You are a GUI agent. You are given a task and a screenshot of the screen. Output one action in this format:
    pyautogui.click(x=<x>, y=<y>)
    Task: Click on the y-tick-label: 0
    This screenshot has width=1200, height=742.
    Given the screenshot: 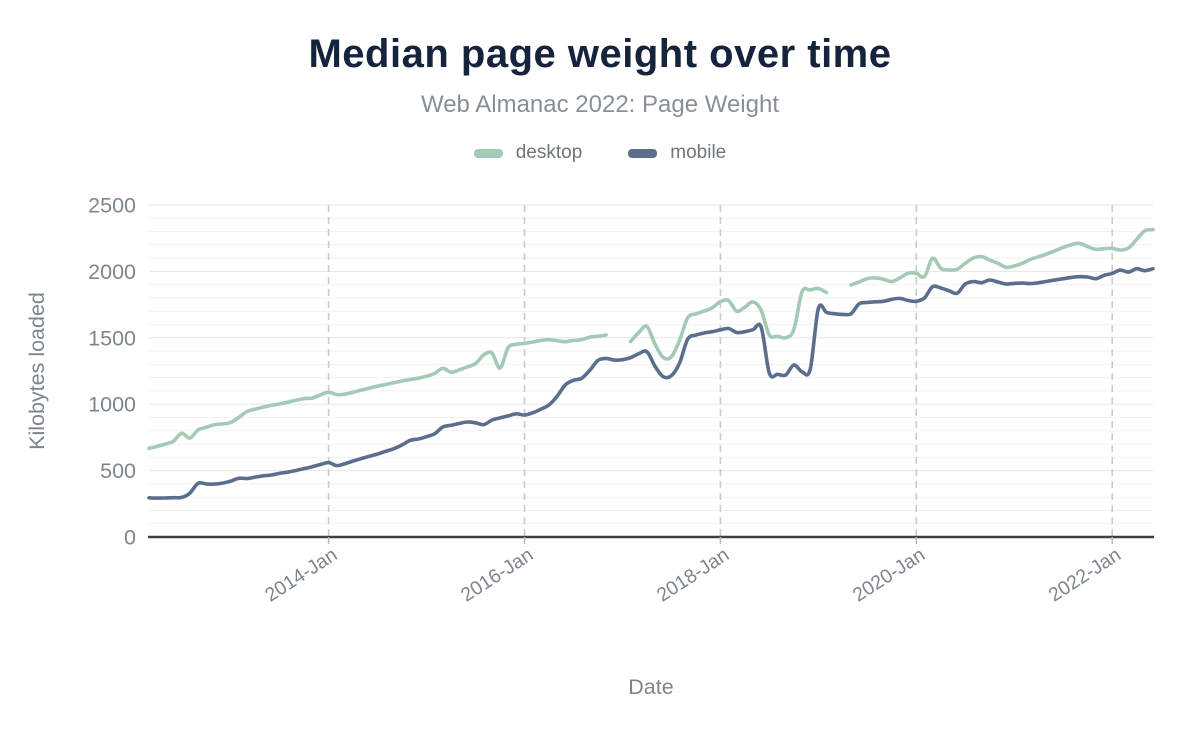 What is the action you would take?
    pyautogui.click(x=130, y=538)
    